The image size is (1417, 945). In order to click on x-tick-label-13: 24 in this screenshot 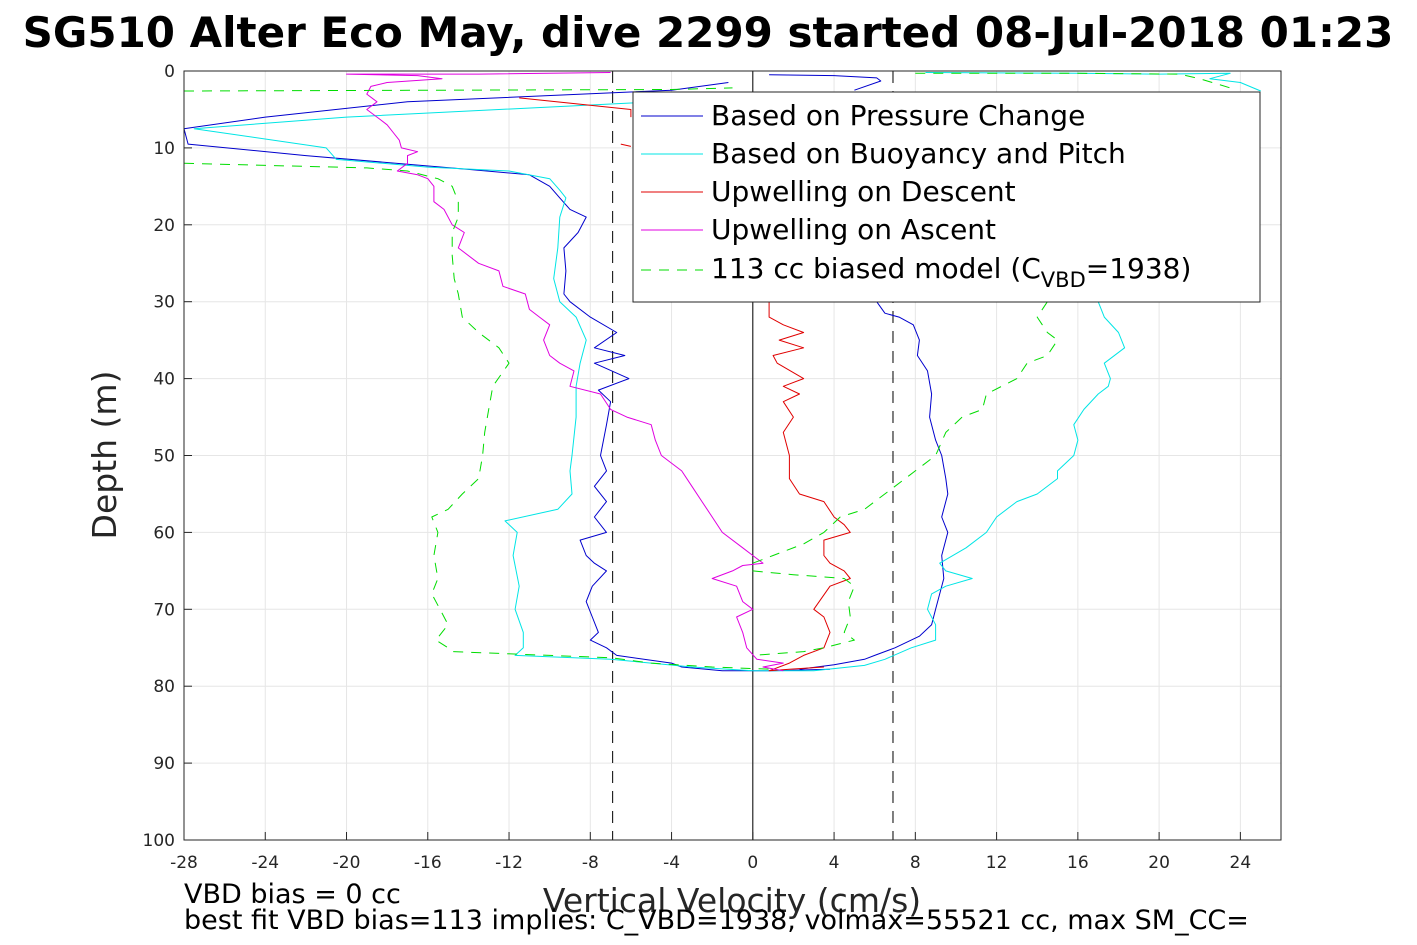, I will do `click(1241, 863)`.